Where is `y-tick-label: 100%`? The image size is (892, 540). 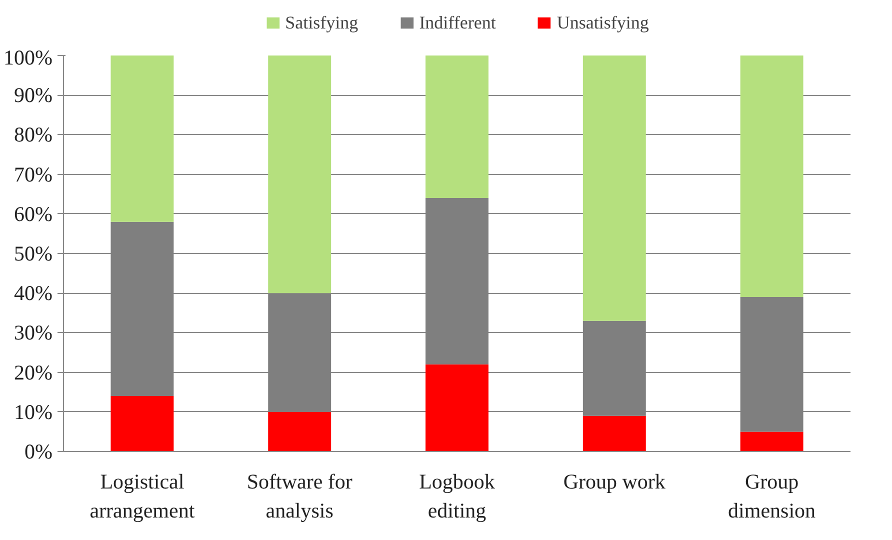 y-tick-label: 100% is located at coordinates (28, 58).